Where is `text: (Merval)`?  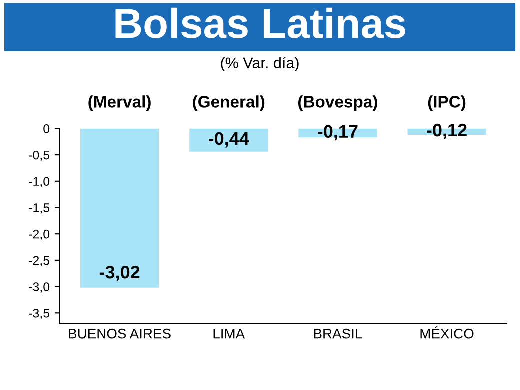
text: (Merval) is located at coordinates (119, 104).